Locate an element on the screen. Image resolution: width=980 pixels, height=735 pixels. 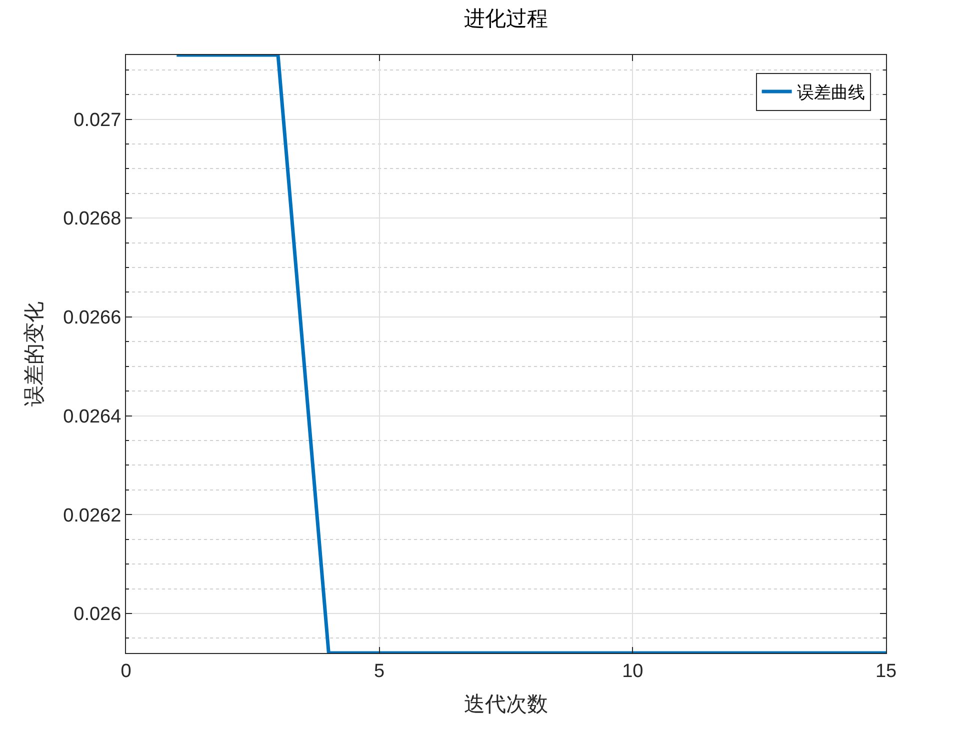
x-tick-label: 0 is located at coordinates (126, 671).